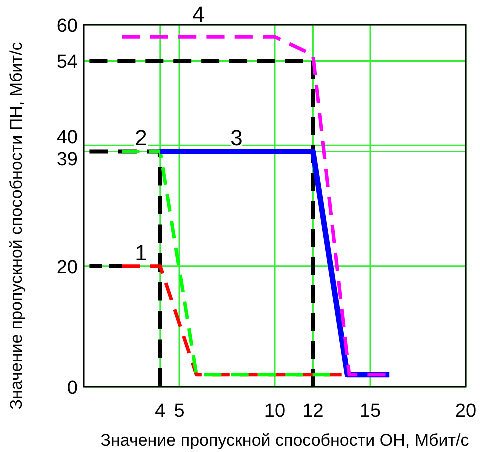  I want to click on x-tick-label: 12, so click(313, 411).